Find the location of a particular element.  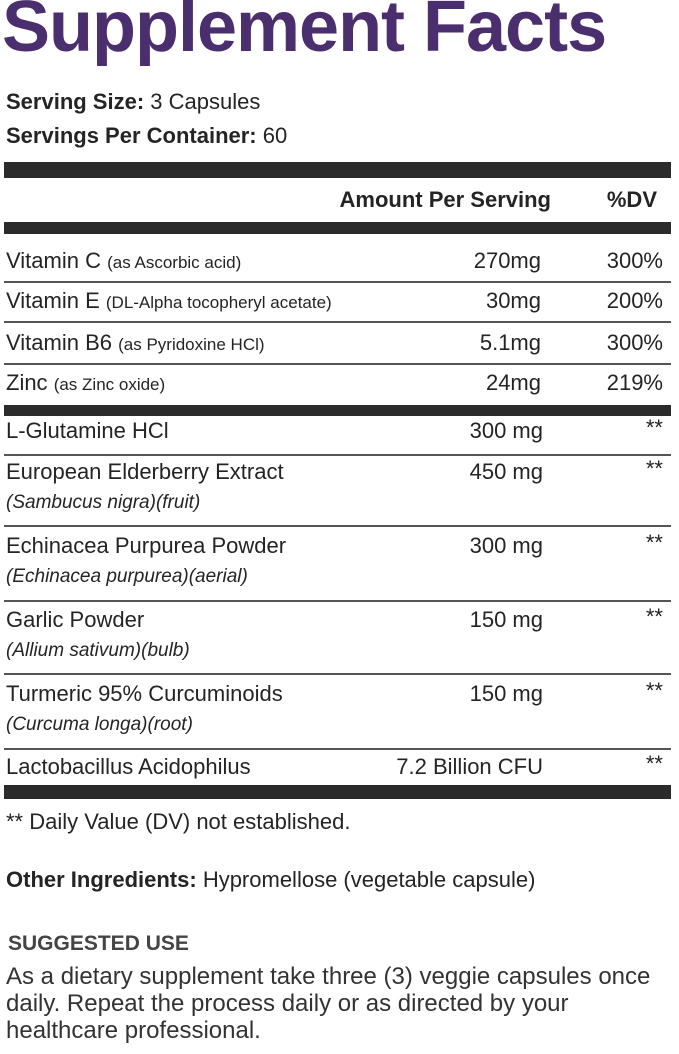

nutrient-amount: 30mg is located at coordinates (513, 300).